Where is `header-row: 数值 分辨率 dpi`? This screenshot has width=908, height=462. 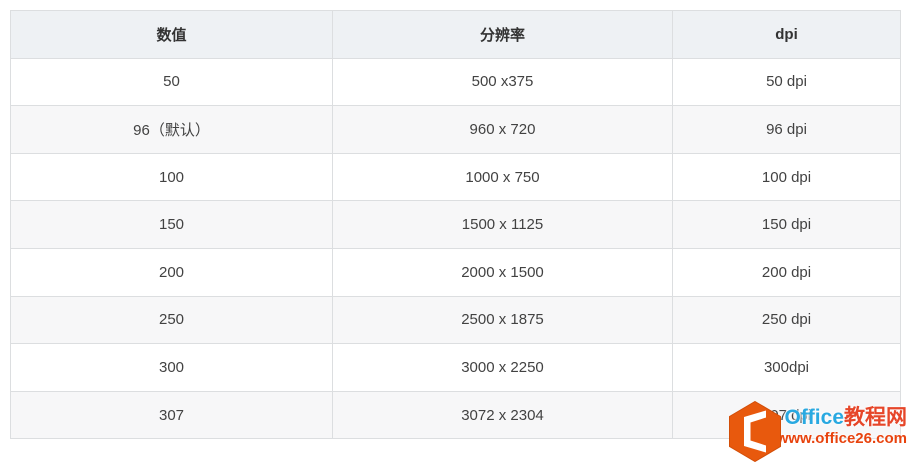
header-row: 数值 分辨率 dpi is located at coordinates (455, 34).